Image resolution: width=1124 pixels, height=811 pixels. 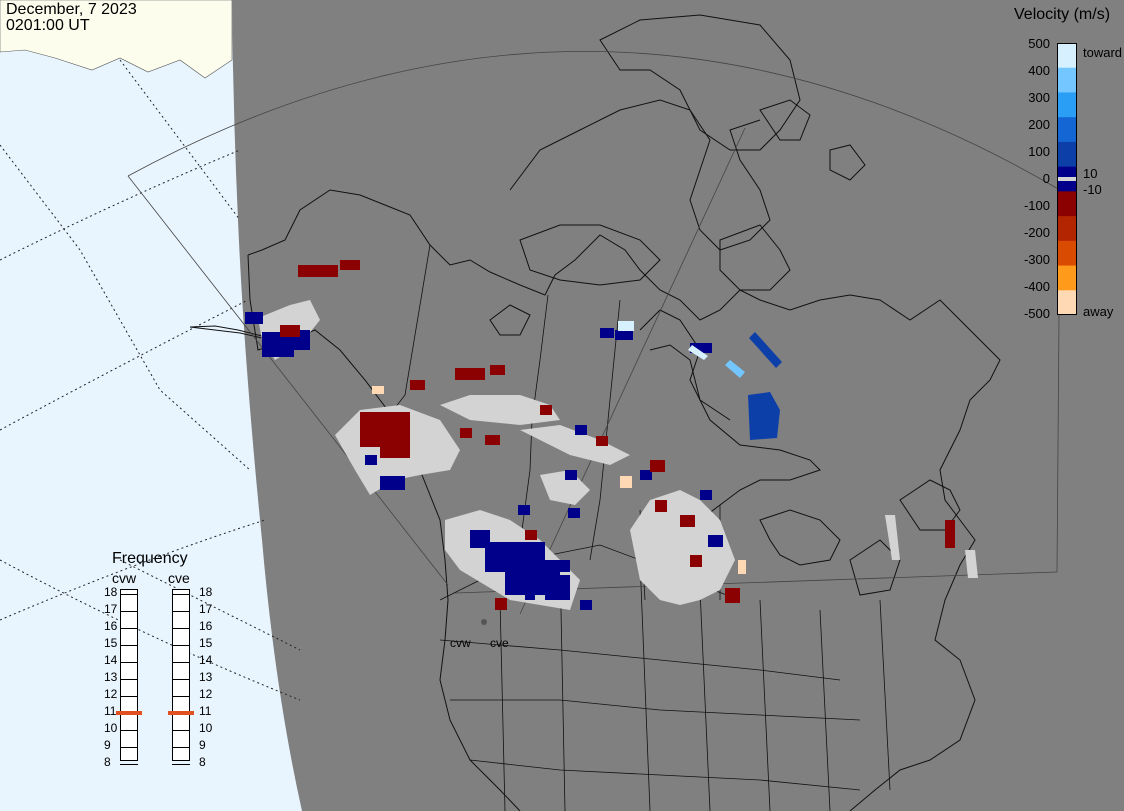 I want to click on frequency-tick-right: 16, so click(x=206, y=626).